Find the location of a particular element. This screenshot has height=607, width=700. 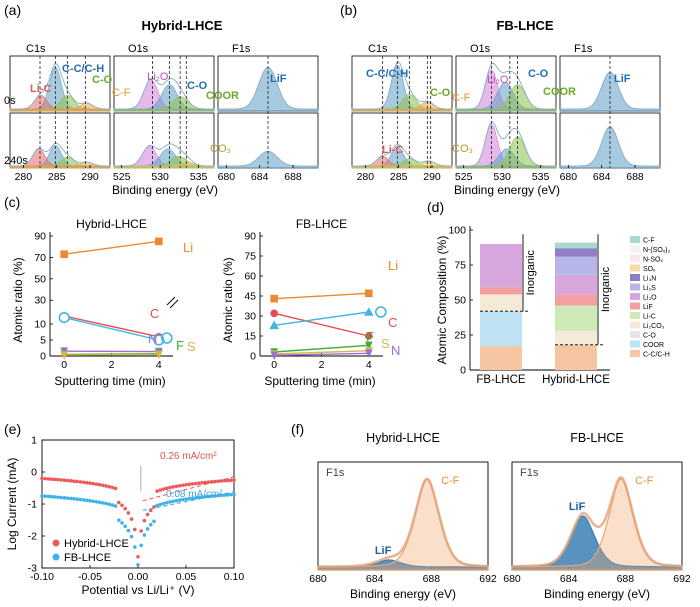

chart-c0-xticklabel-0: 0 is located at coordinates (64, 365).